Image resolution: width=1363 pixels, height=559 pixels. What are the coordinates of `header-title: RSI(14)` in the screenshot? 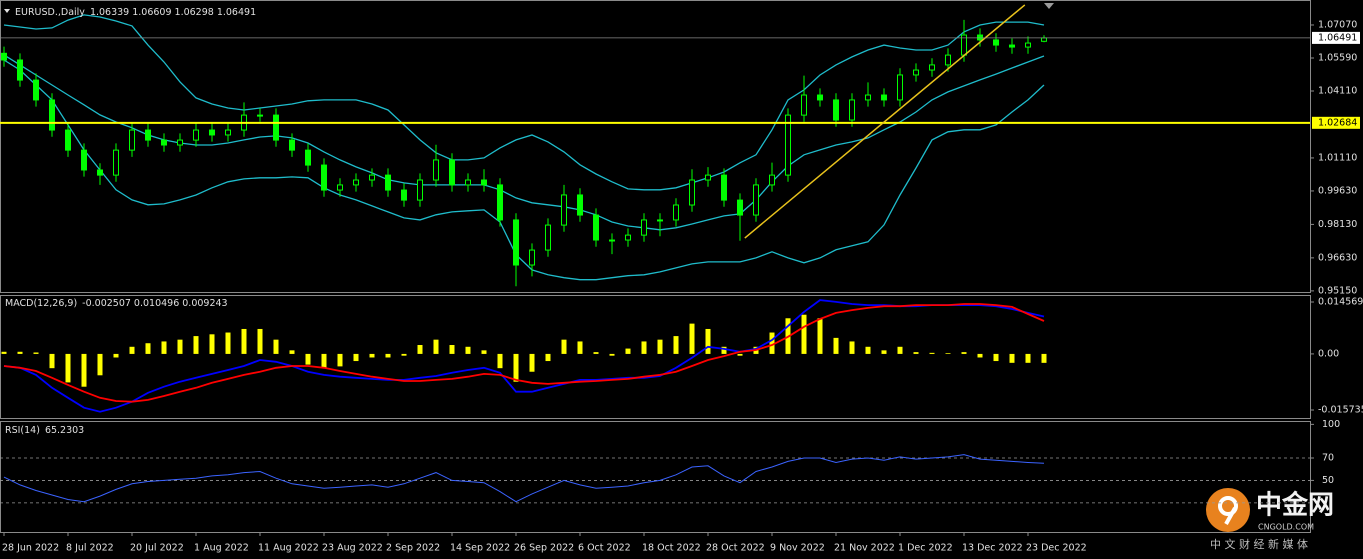 It's located at (22, 430).